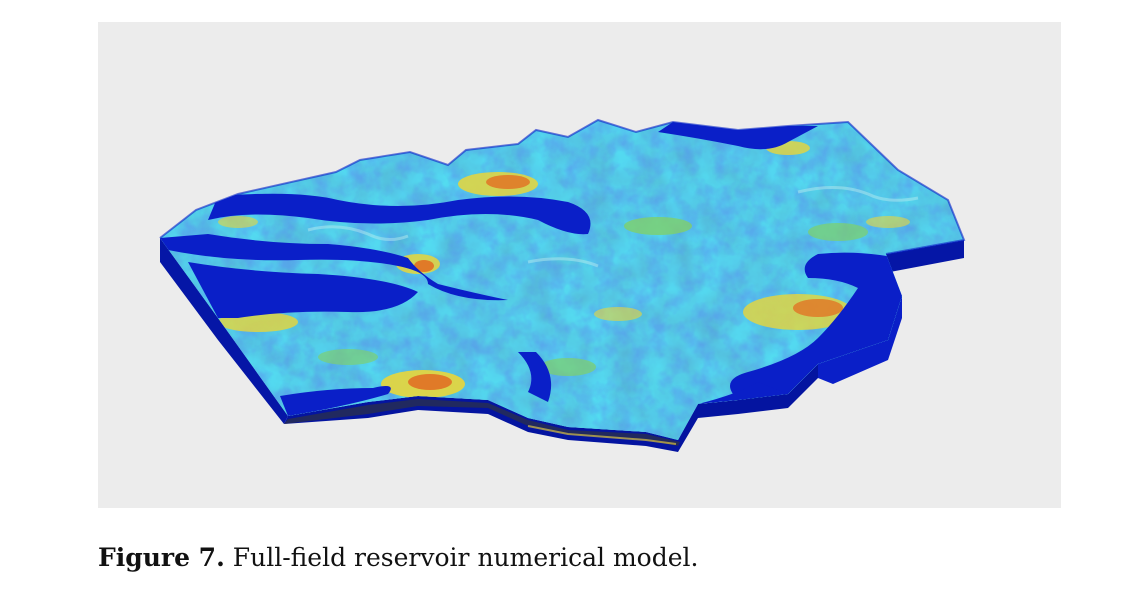 The width and height of the screenshot is (1148, 598). What do you see at coordinates (465, 557) in the screenshot?
I see `figure-caption-text: Full-field reservoir numerical model.` at bounding box center [465, 557].